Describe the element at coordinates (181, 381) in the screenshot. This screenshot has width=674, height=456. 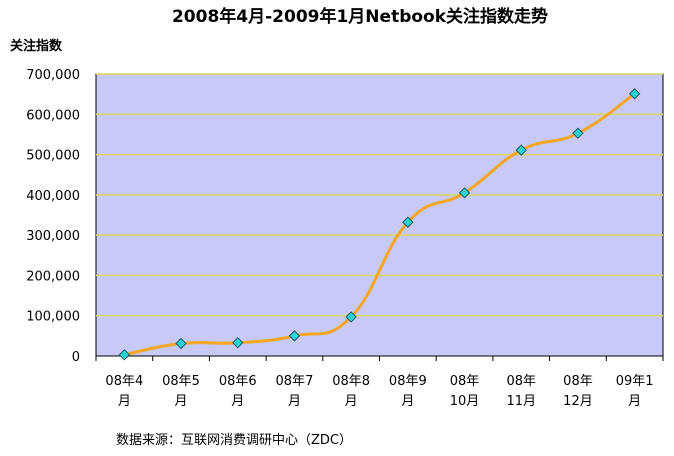
I see `x-tick-label: 08年5` at that location.